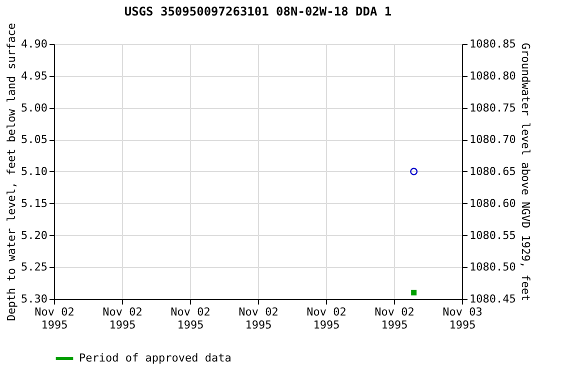  I want to click on y-tick-label: 5.10, so click(34, 171).